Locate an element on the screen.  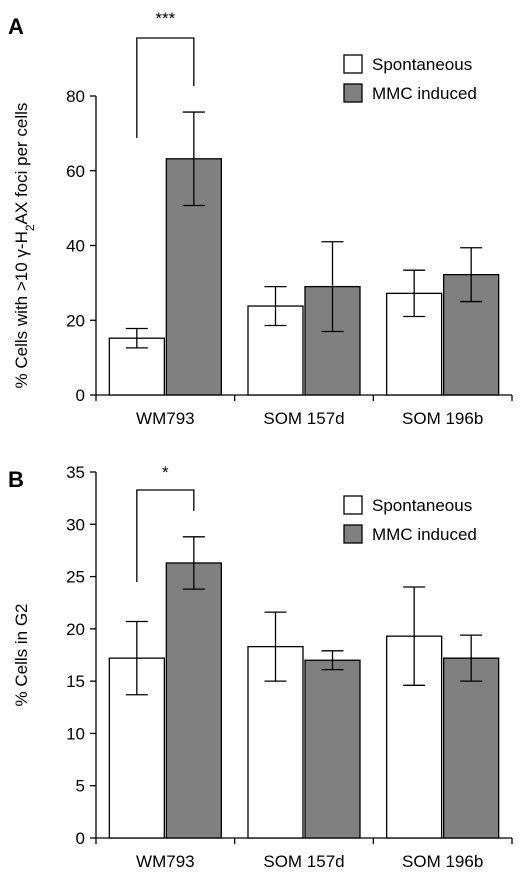
y-tick-label: 40 is located at coordinates (75, 246).